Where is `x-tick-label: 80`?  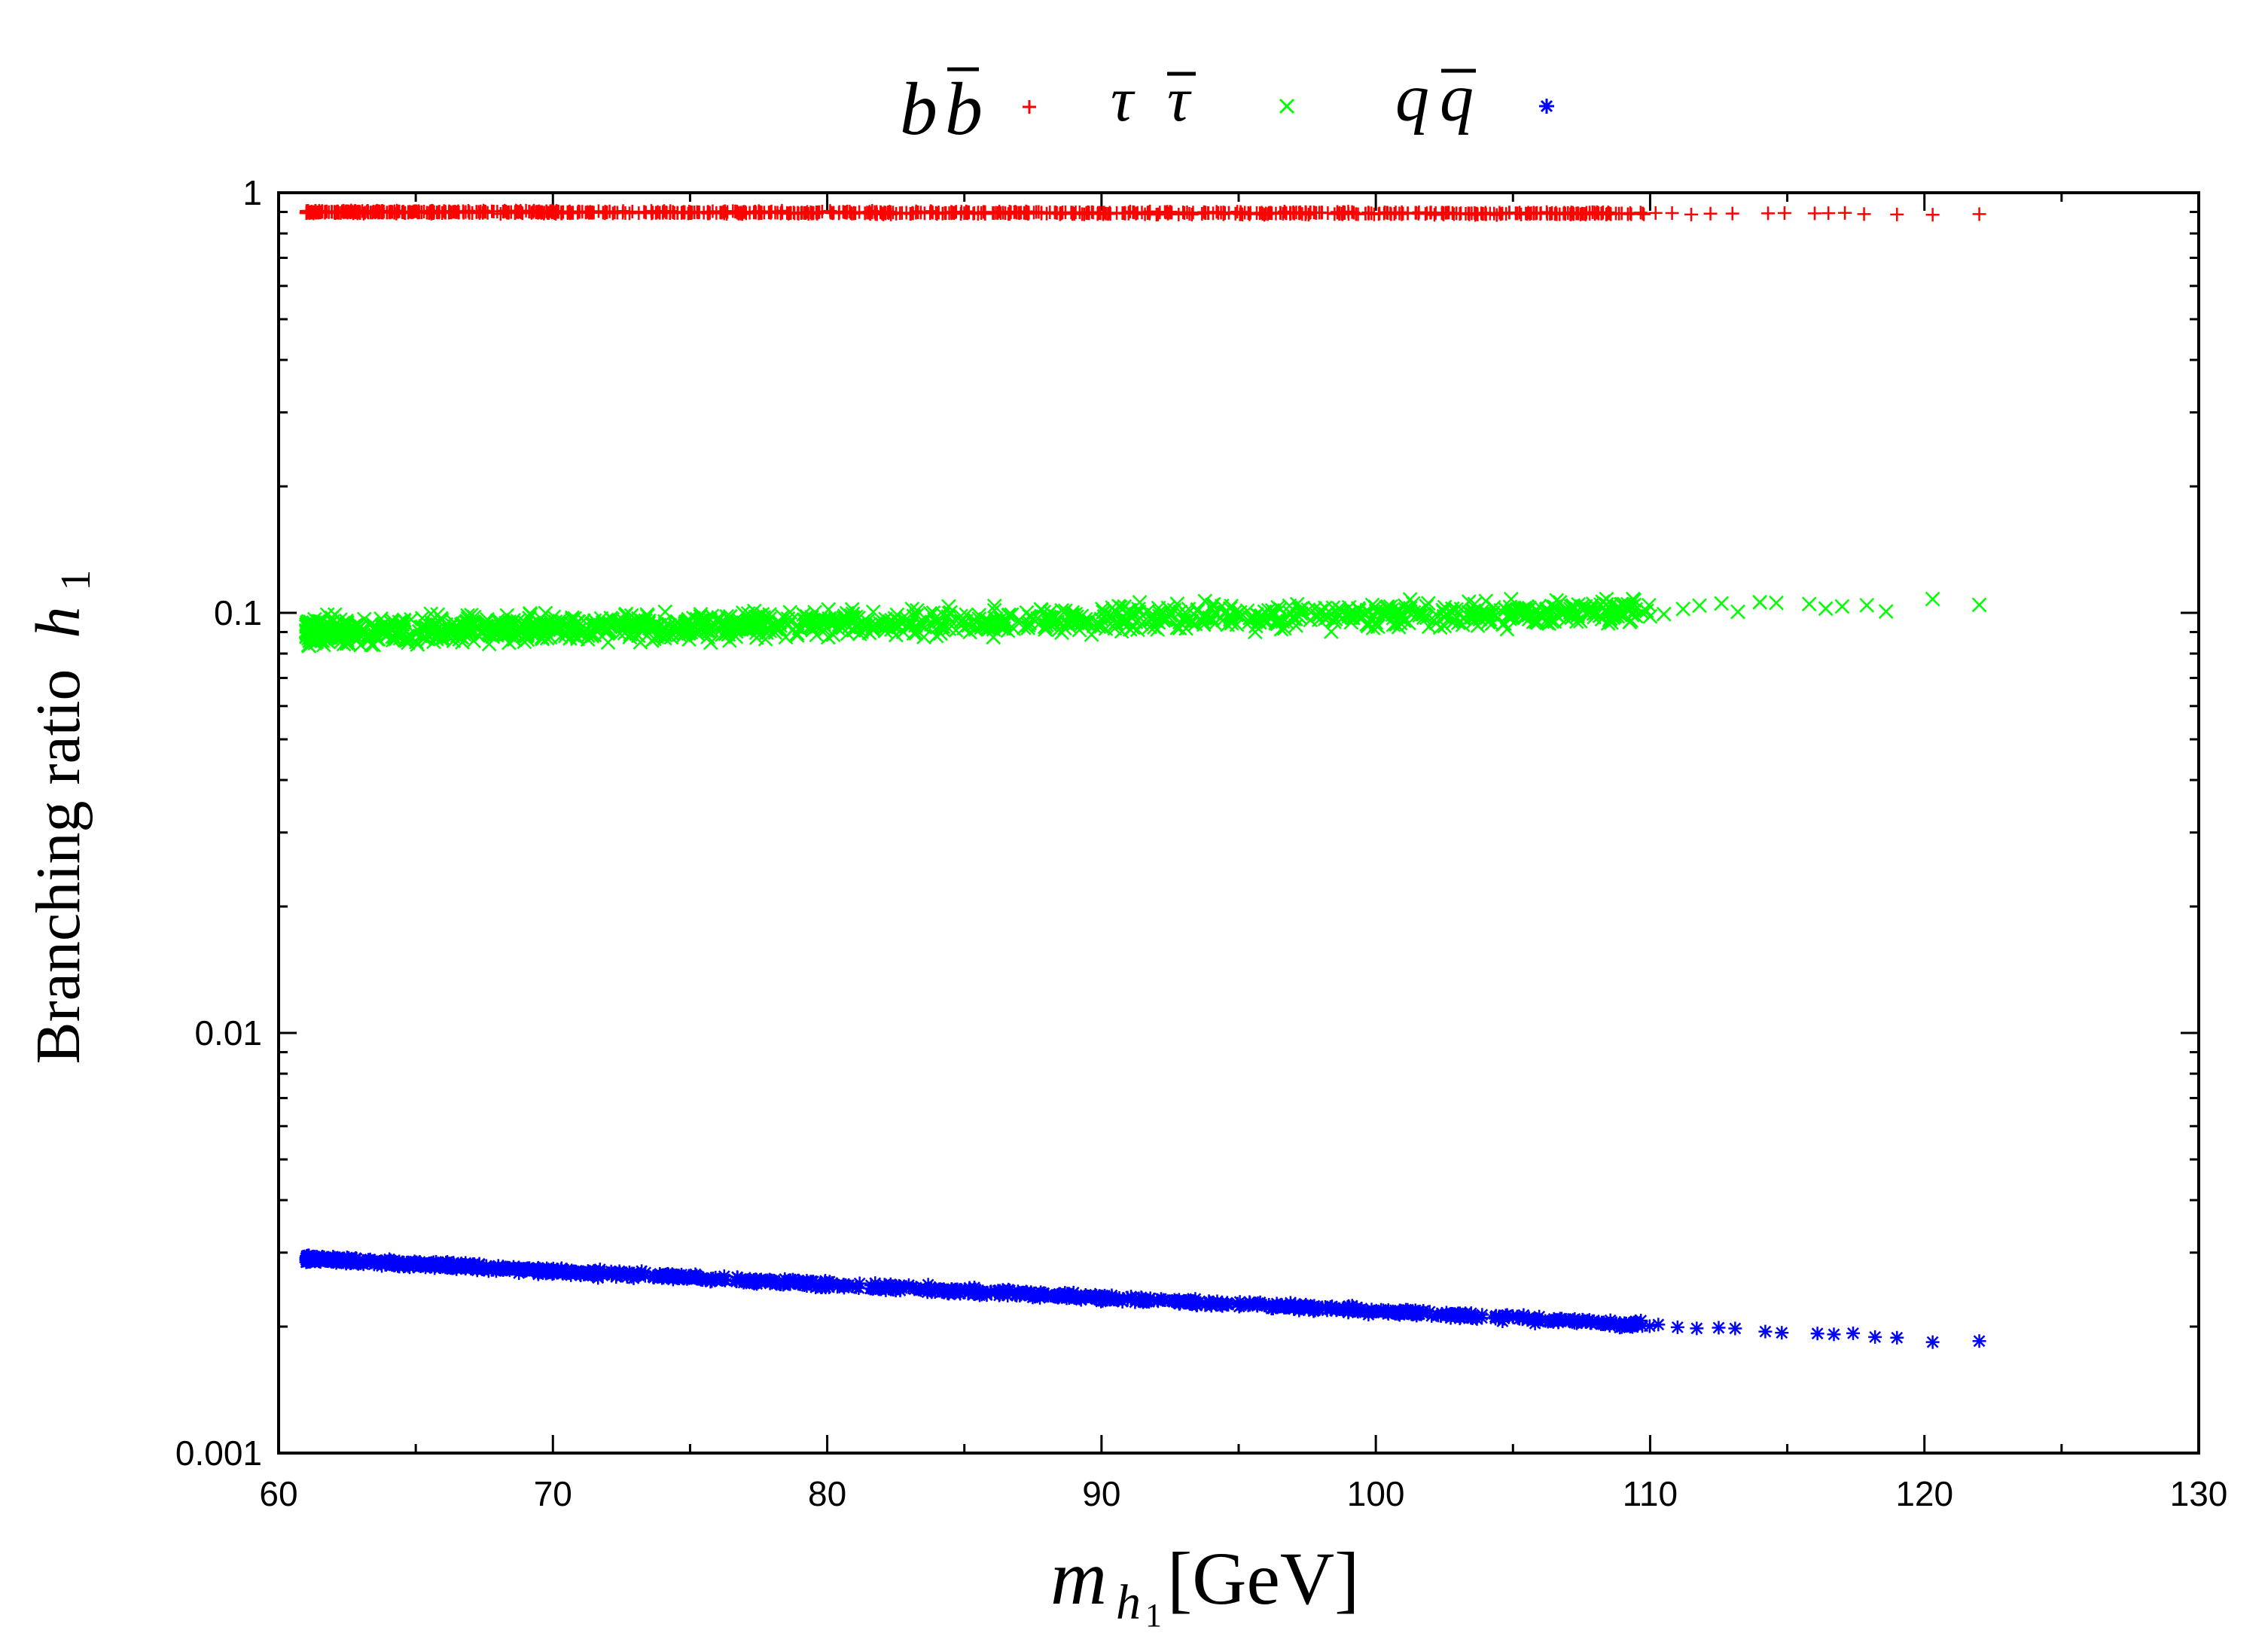 x-tick-label: 80 is located at coordinates (827, 1493).